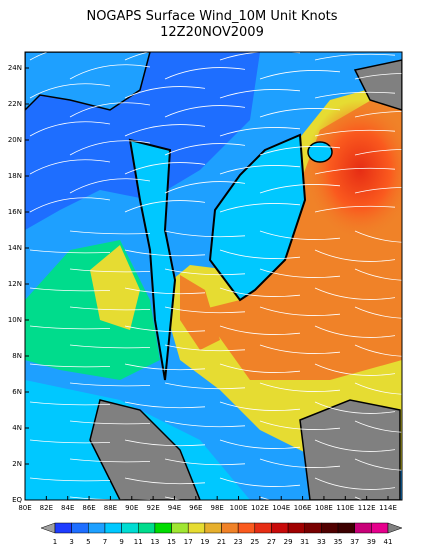 The height and width of the screenshot is (554, 425). What do you see at coordinates (353, 170) in the screenshot?
I see `red-core` at bounding box center [353, 170].